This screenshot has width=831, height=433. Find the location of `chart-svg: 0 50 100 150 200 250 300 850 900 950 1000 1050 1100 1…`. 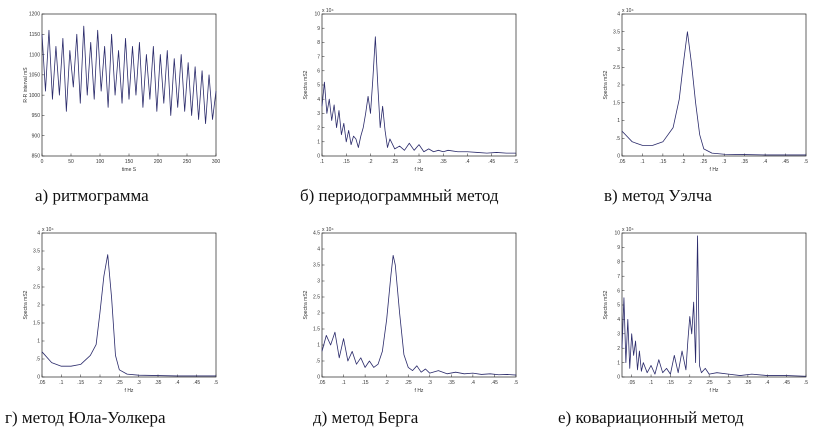

chart-svg: 0 50 100 150 200 250 300 850 900 950 1000 1050 1100 1… is located at coordinates (122, 92).